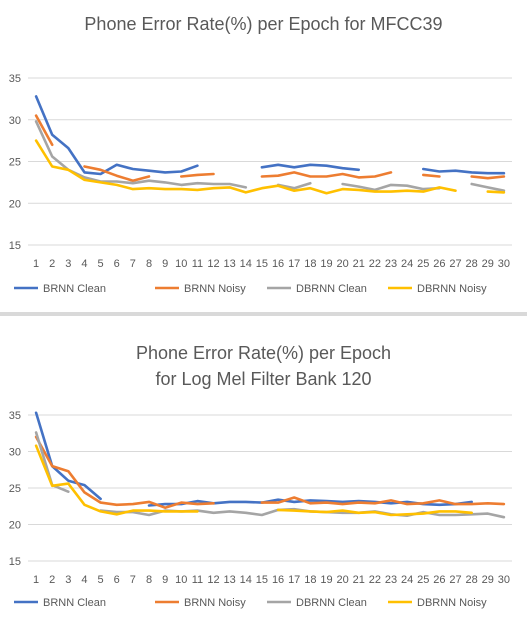 The image size is (527, 629). What do you see at coordinates (488, 264) in the screenshot?
I see `x-tick-label: 29` at bounding box center [488, 264].